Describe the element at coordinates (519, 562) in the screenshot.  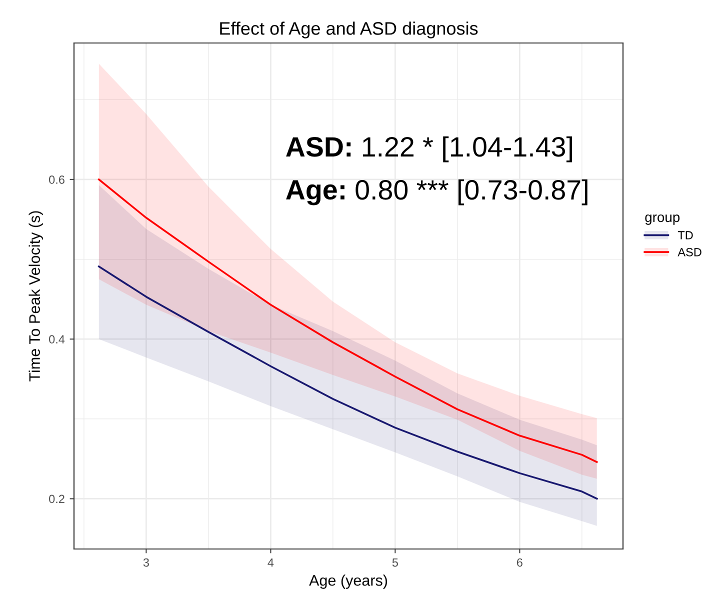
I see `x-tick-label: 6` at that location.